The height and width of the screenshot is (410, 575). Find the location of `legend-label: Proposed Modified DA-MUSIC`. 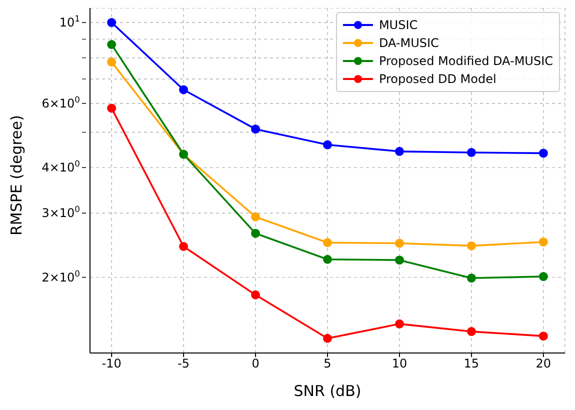

legend-label: Proposed Modified DA-MUSIC is located at coordinates (465, 61).